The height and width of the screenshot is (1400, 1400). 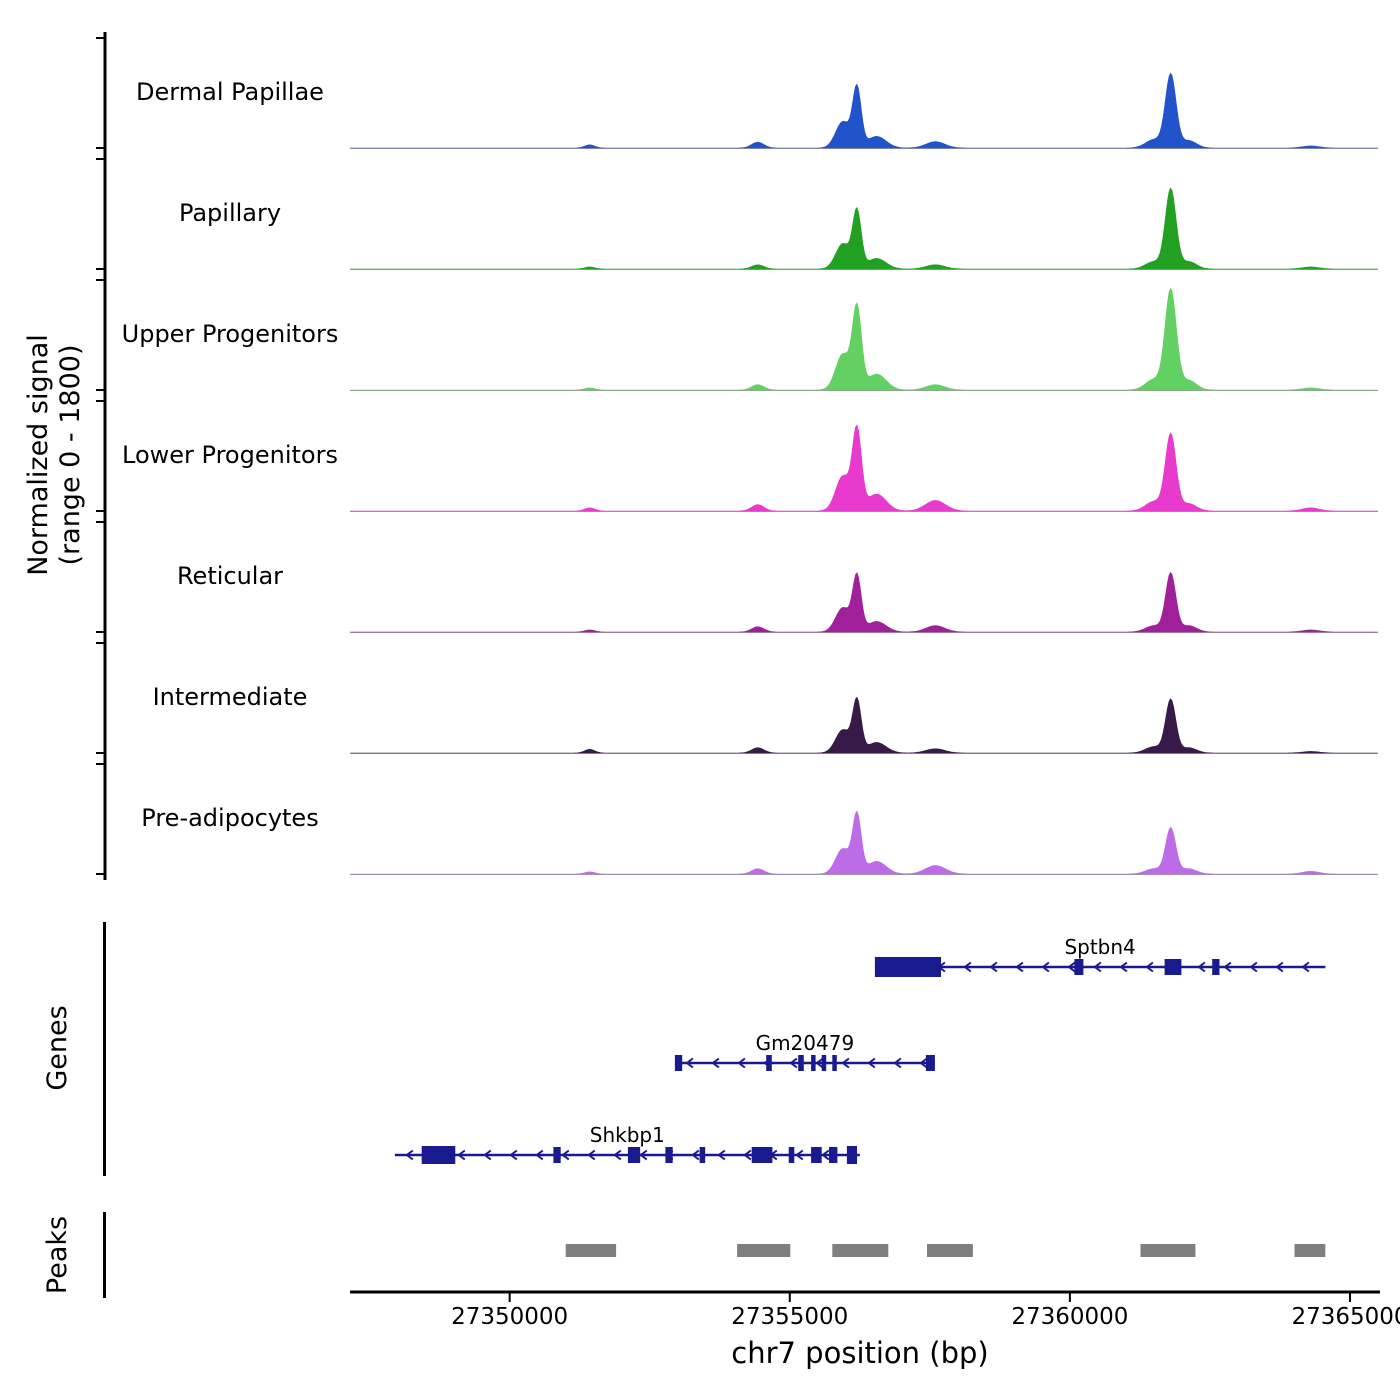 What do you see at coordinates (104, 1255) in the screenshot?
I see `peaks-axis-line` at bounding box center [104, 1255].